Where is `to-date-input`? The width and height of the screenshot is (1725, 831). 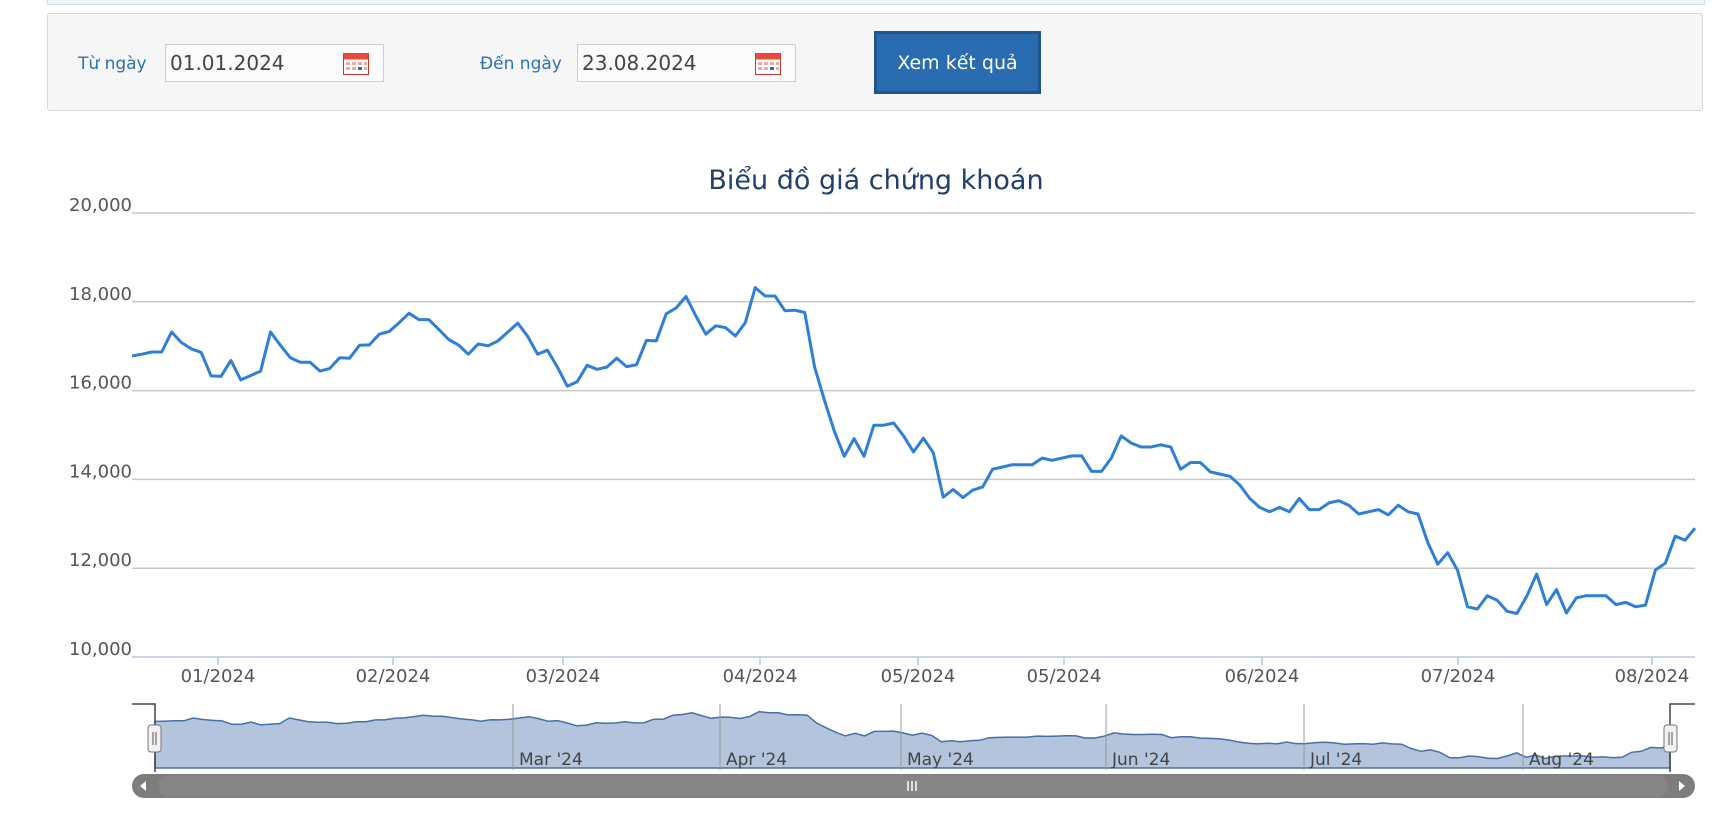 to-date-input is located at coordinates (667, 63).